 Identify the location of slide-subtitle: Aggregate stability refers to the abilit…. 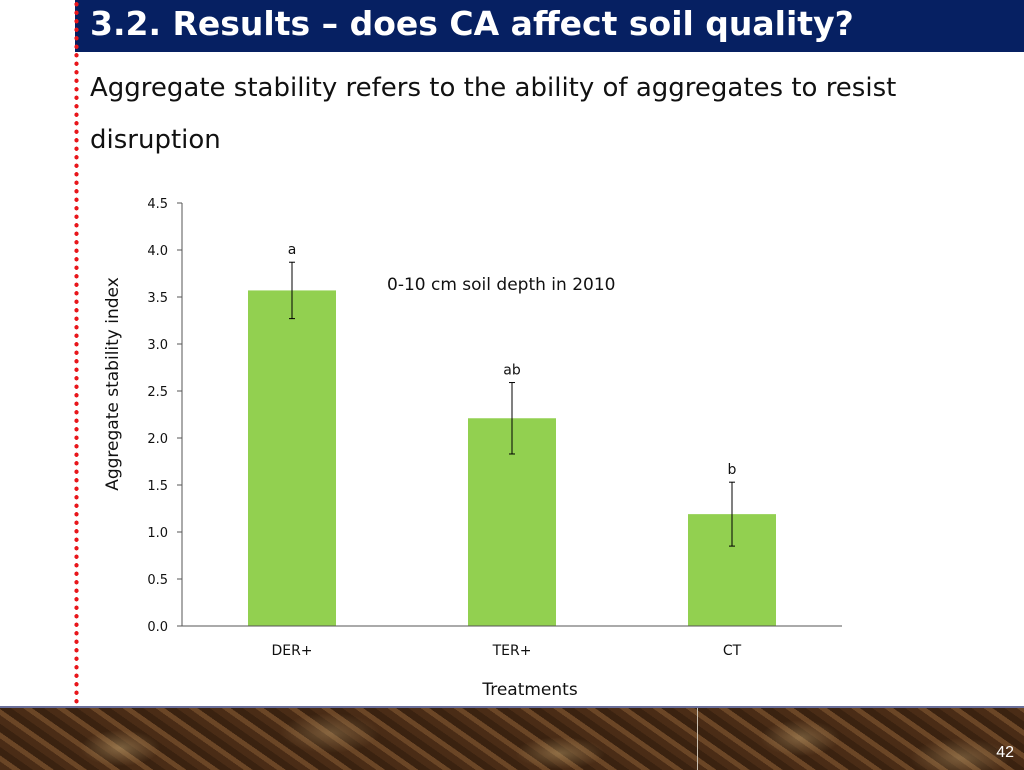
(493, 114).